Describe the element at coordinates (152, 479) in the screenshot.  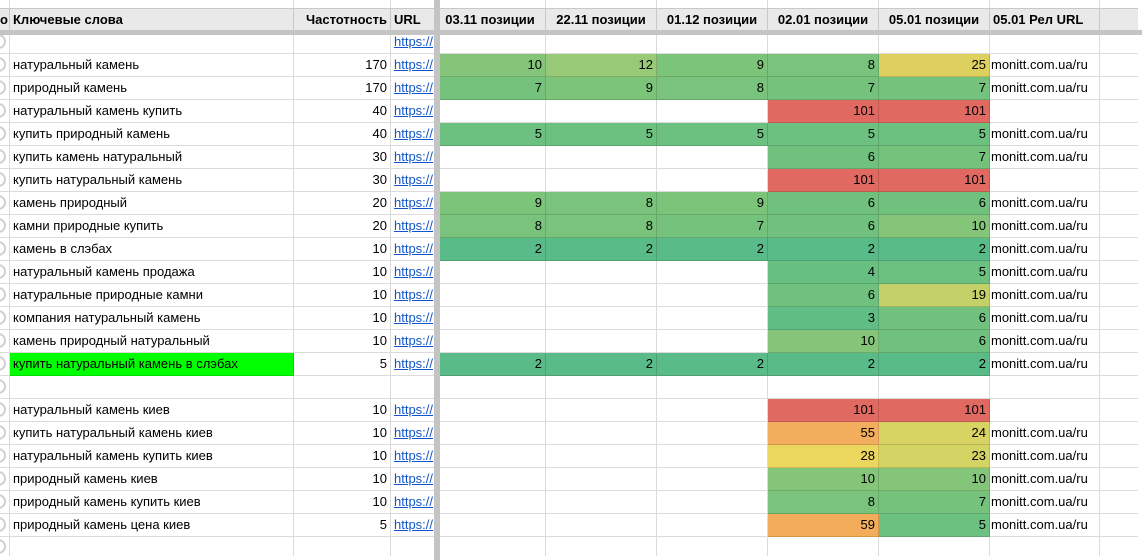
I see `keyword-cell: природный камень киев` at that location.